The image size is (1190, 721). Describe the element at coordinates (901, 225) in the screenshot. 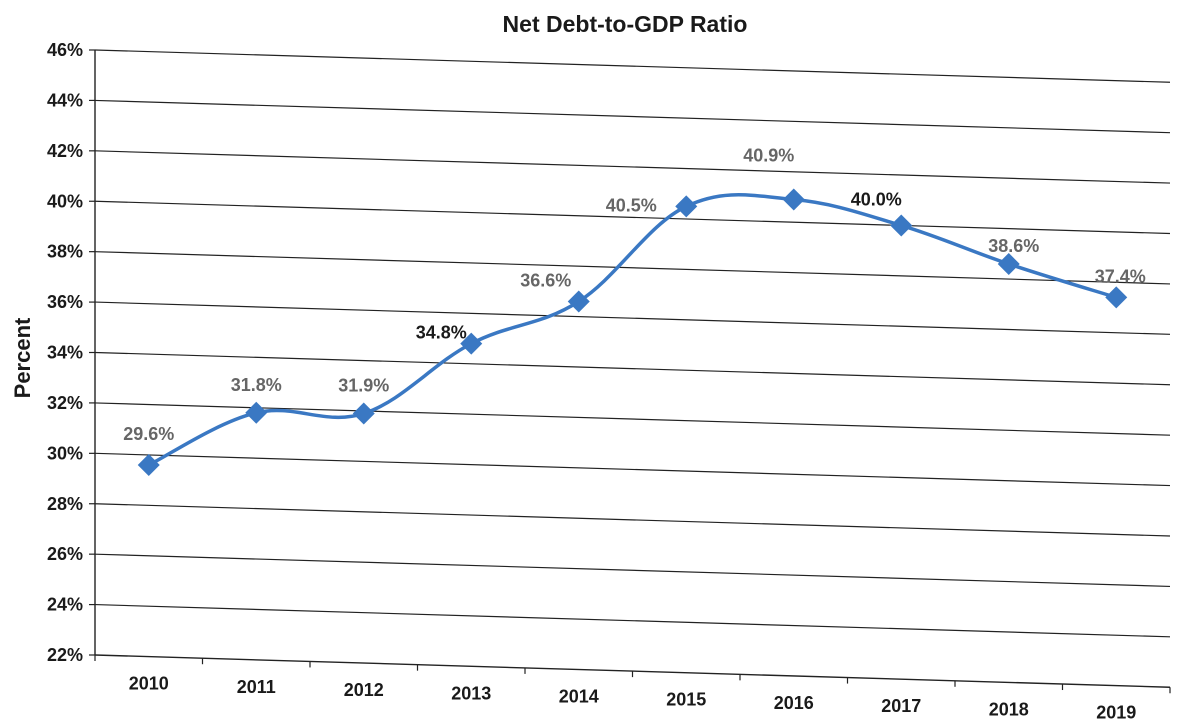

I see `data-point-2017` at that location.